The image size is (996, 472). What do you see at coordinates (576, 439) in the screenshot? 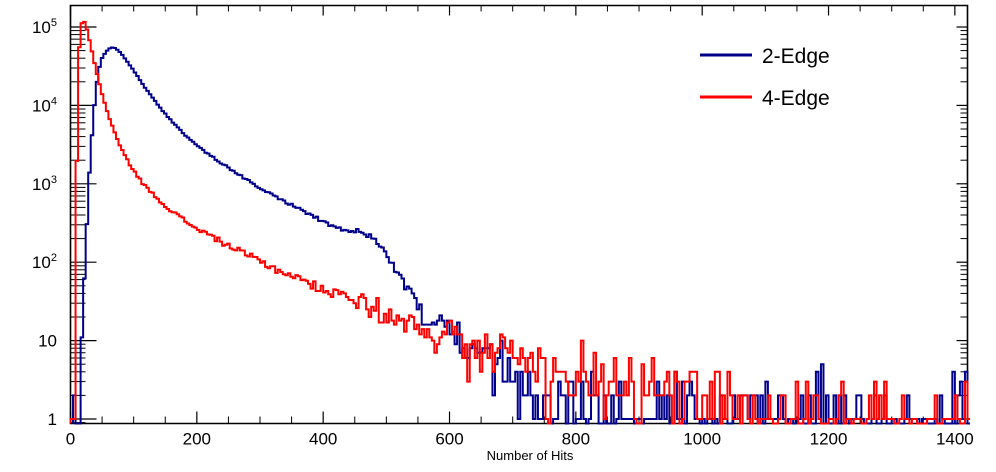
I see `x-tick-label: 800` at bounding box center [576, 439].